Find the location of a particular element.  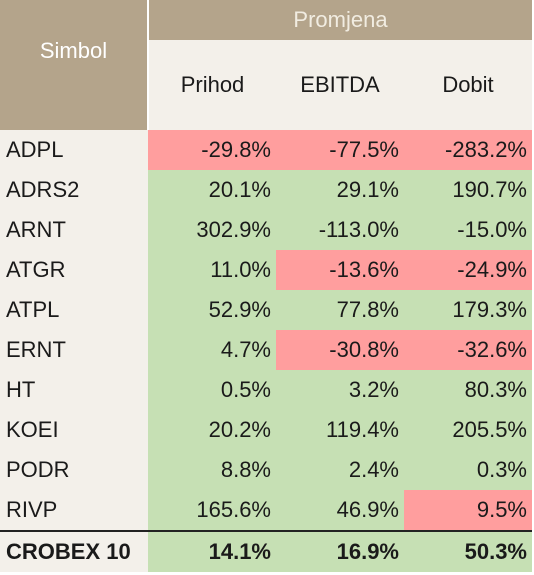

symbol-cell: ADPL is located at coordinates (74, 150).